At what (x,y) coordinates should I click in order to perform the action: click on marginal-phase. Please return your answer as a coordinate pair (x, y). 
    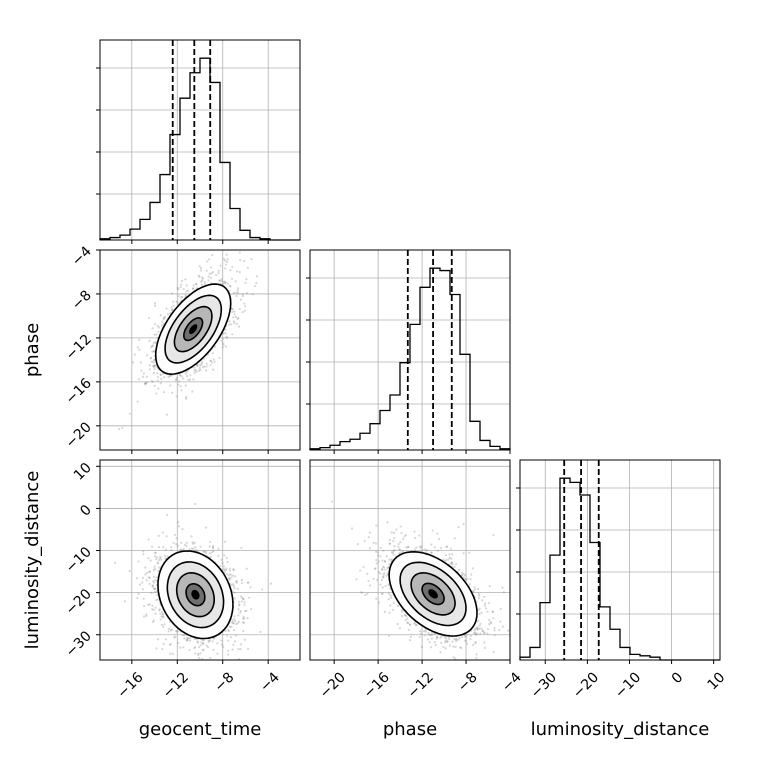
    Looking at the image, I should click on (408, 351).